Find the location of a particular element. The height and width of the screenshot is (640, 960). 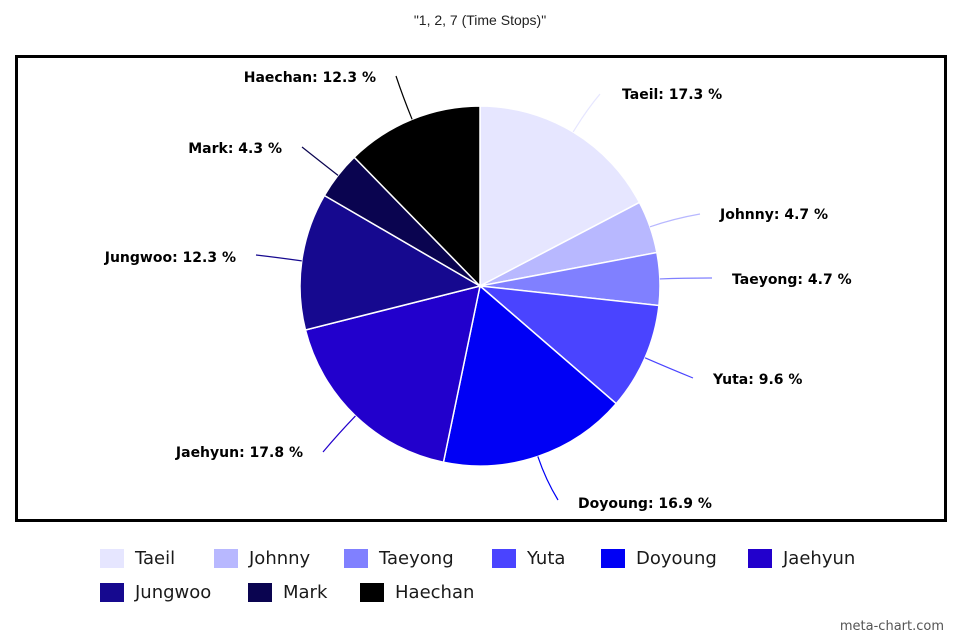

legend-label: Haechan is located at coordinates (435, 592).